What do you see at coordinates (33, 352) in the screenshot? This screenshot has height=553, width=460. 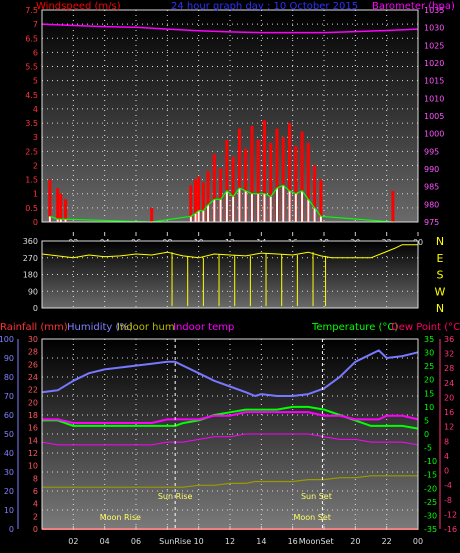 I see `rainfall-tick: 28` at bounding box center [33, 352].